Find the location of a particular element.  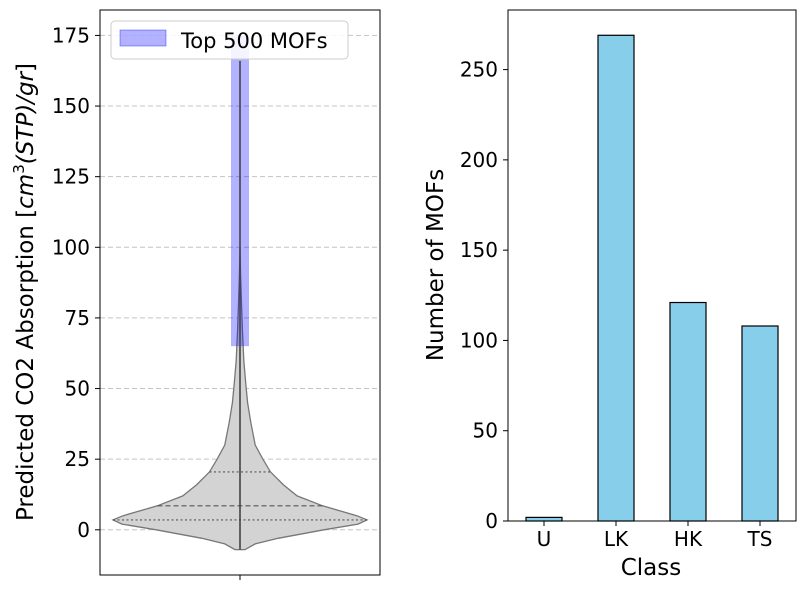

bar-y-tick-label: 250 is located at coordinates (479, 70).